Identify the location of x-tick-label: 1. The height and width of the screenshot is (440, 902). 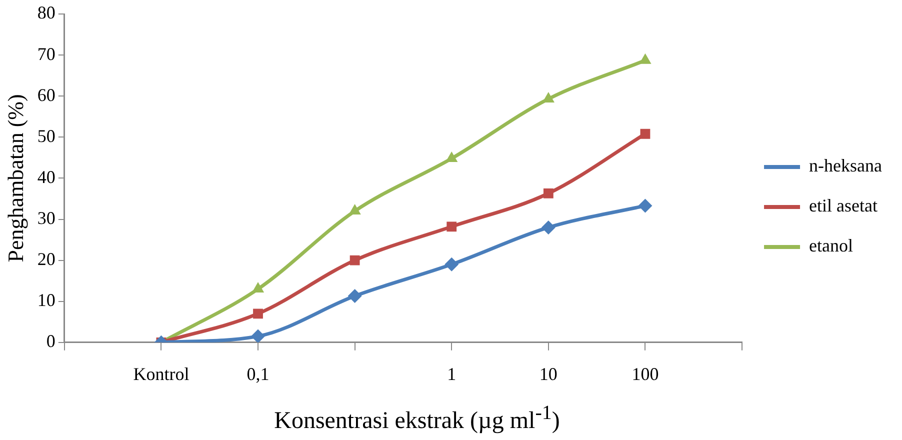
(451, 374).